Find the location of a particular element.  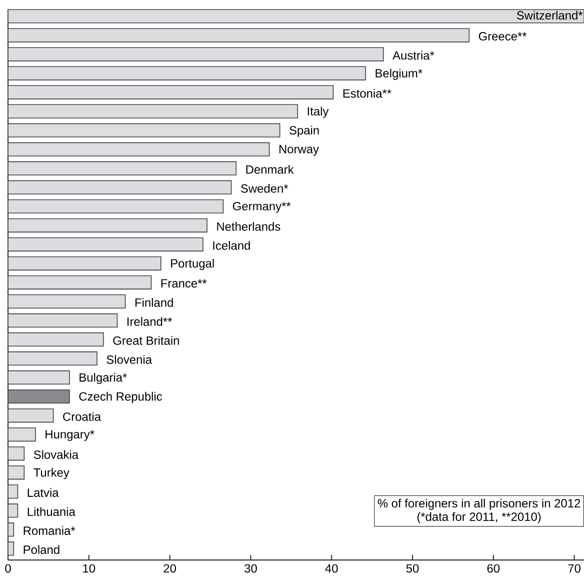

y-tick-label: Germany** is located at coordinates (261, 207).